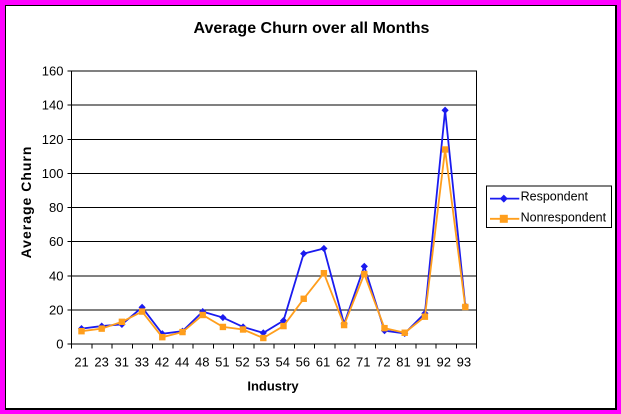 This screenshot has width=621, height=414. I want to click on svg-text: 48, so click(202, 362).